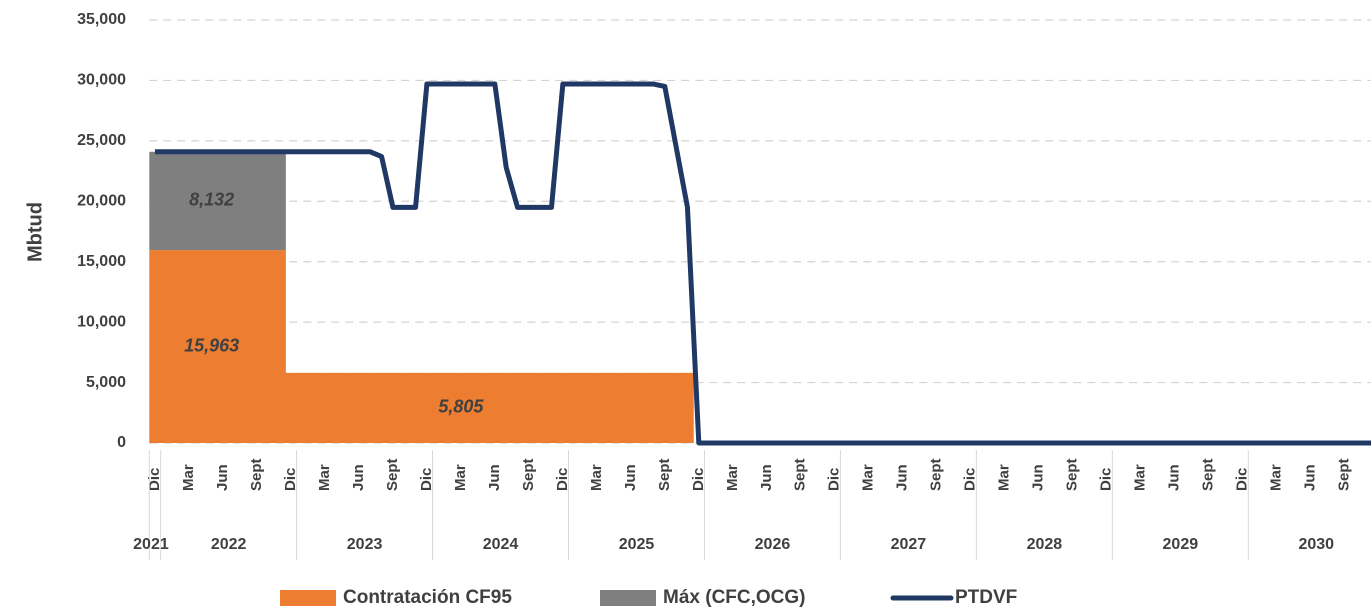 The height and width of the screenshot is (611, 1371). What do you see at coordinates (101, 321) in the screenshot?
I see `y-tick-label: 10,000` at bounding box center [101, 321].